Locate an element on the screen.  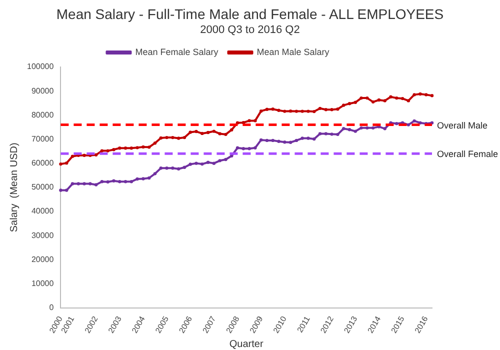
y-tick-label: 0 is located at coordinates (51, 307).